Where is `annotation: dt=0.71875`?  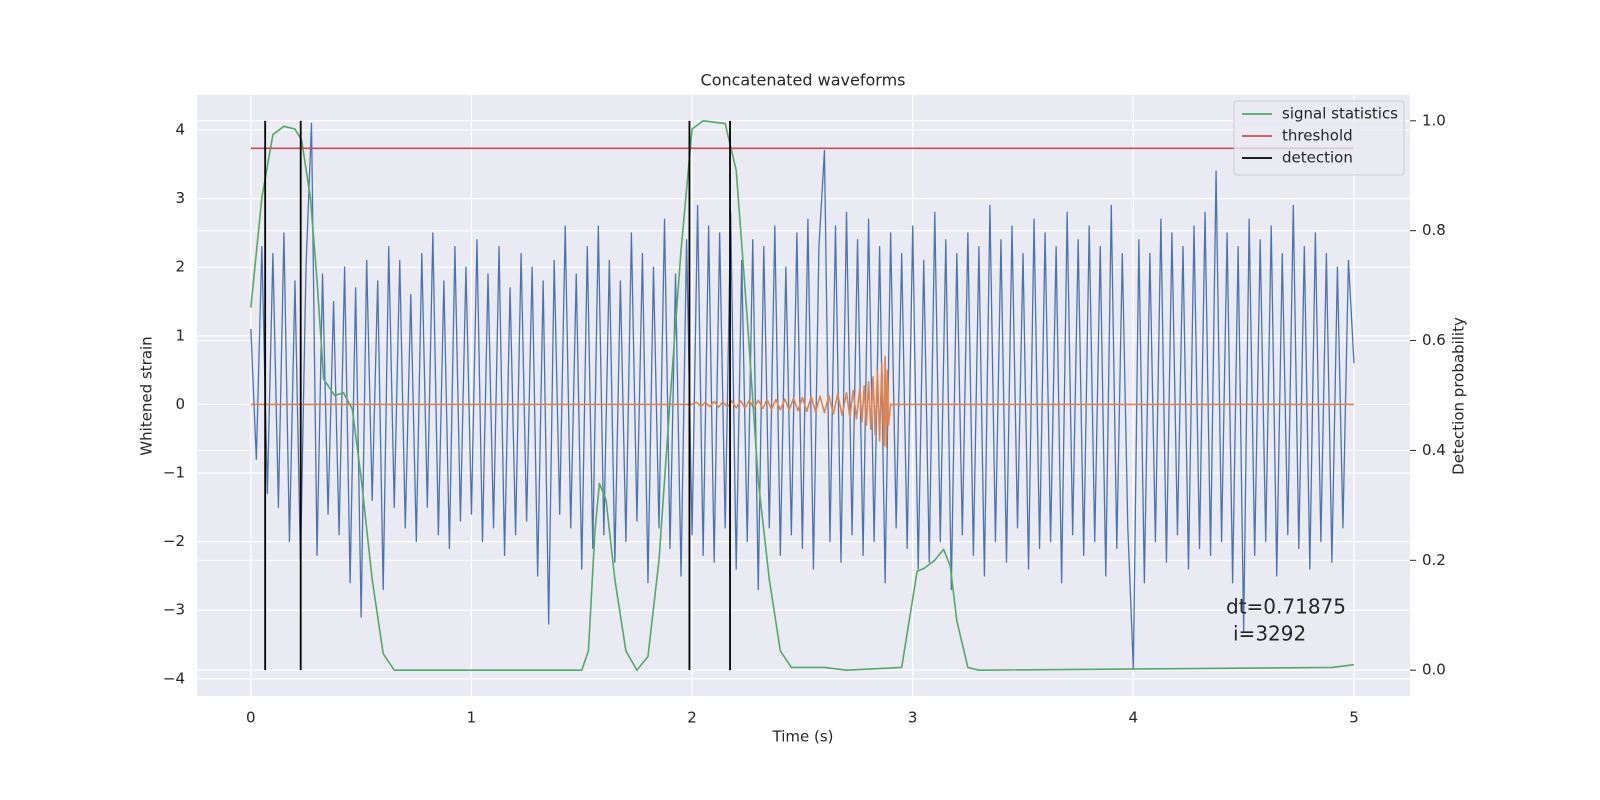
annotation: dt=0.71875 is located at coordinates (1286, 607).